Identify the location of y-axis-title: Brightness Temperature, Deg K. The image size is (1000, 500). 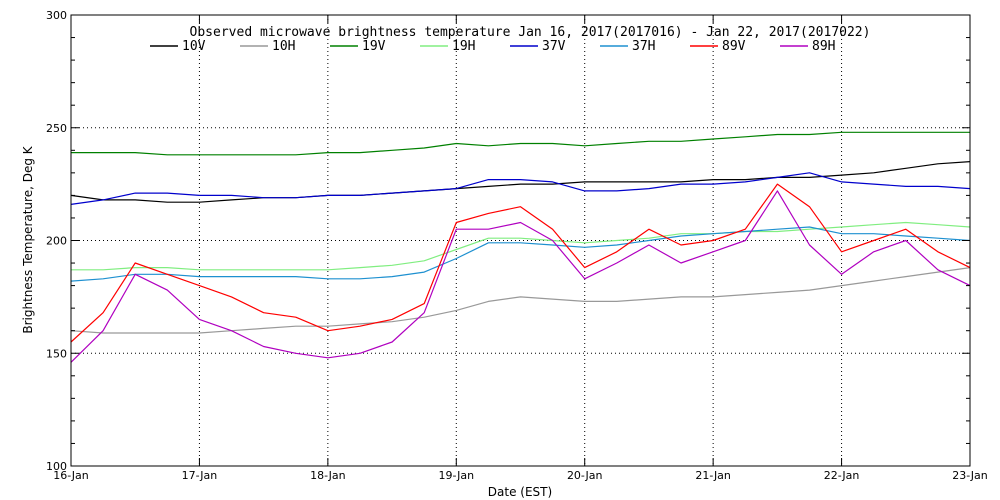
(28, 239).